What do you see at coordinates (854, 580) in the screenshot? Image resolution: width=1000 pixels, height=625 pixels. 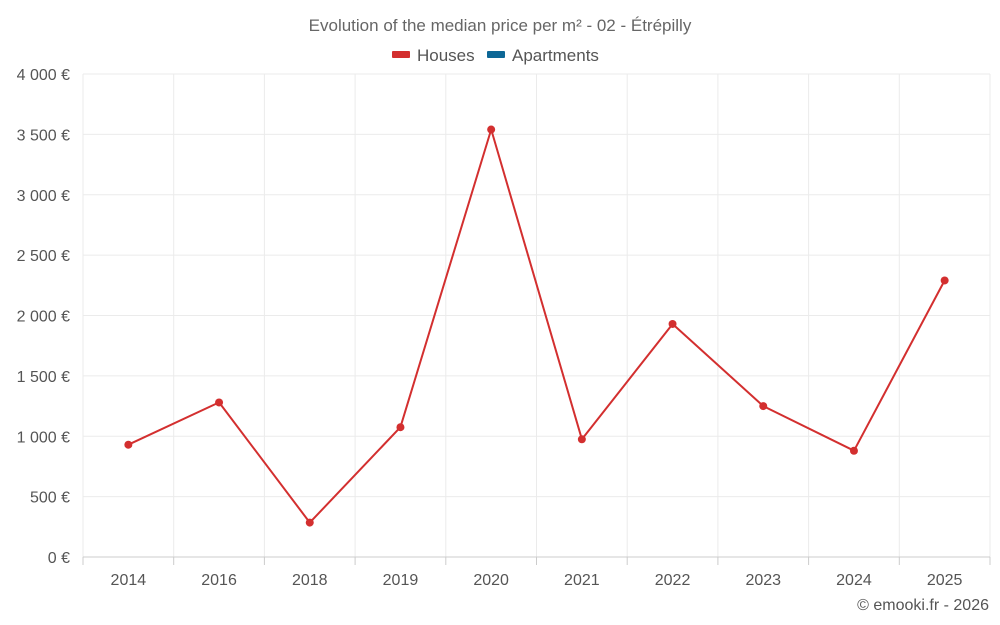 I see `x-tick-label: 2024` at bounding box center [854, 580].